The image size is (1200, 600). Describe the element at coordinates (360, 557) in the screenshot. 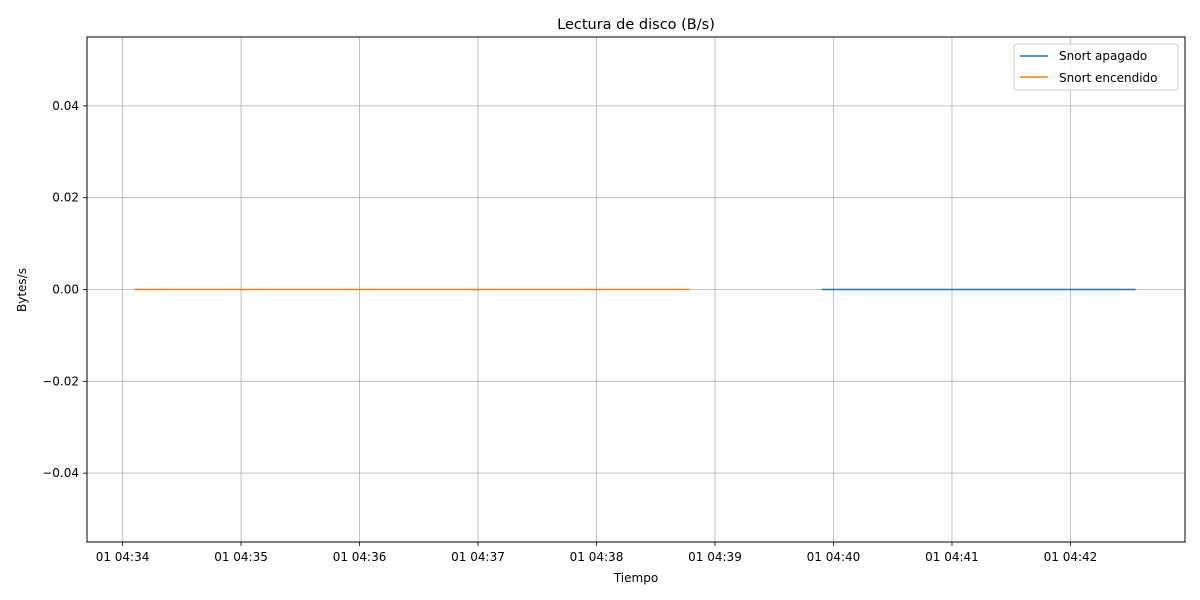

I see `x-tick-label: 01 04:36` at that location.